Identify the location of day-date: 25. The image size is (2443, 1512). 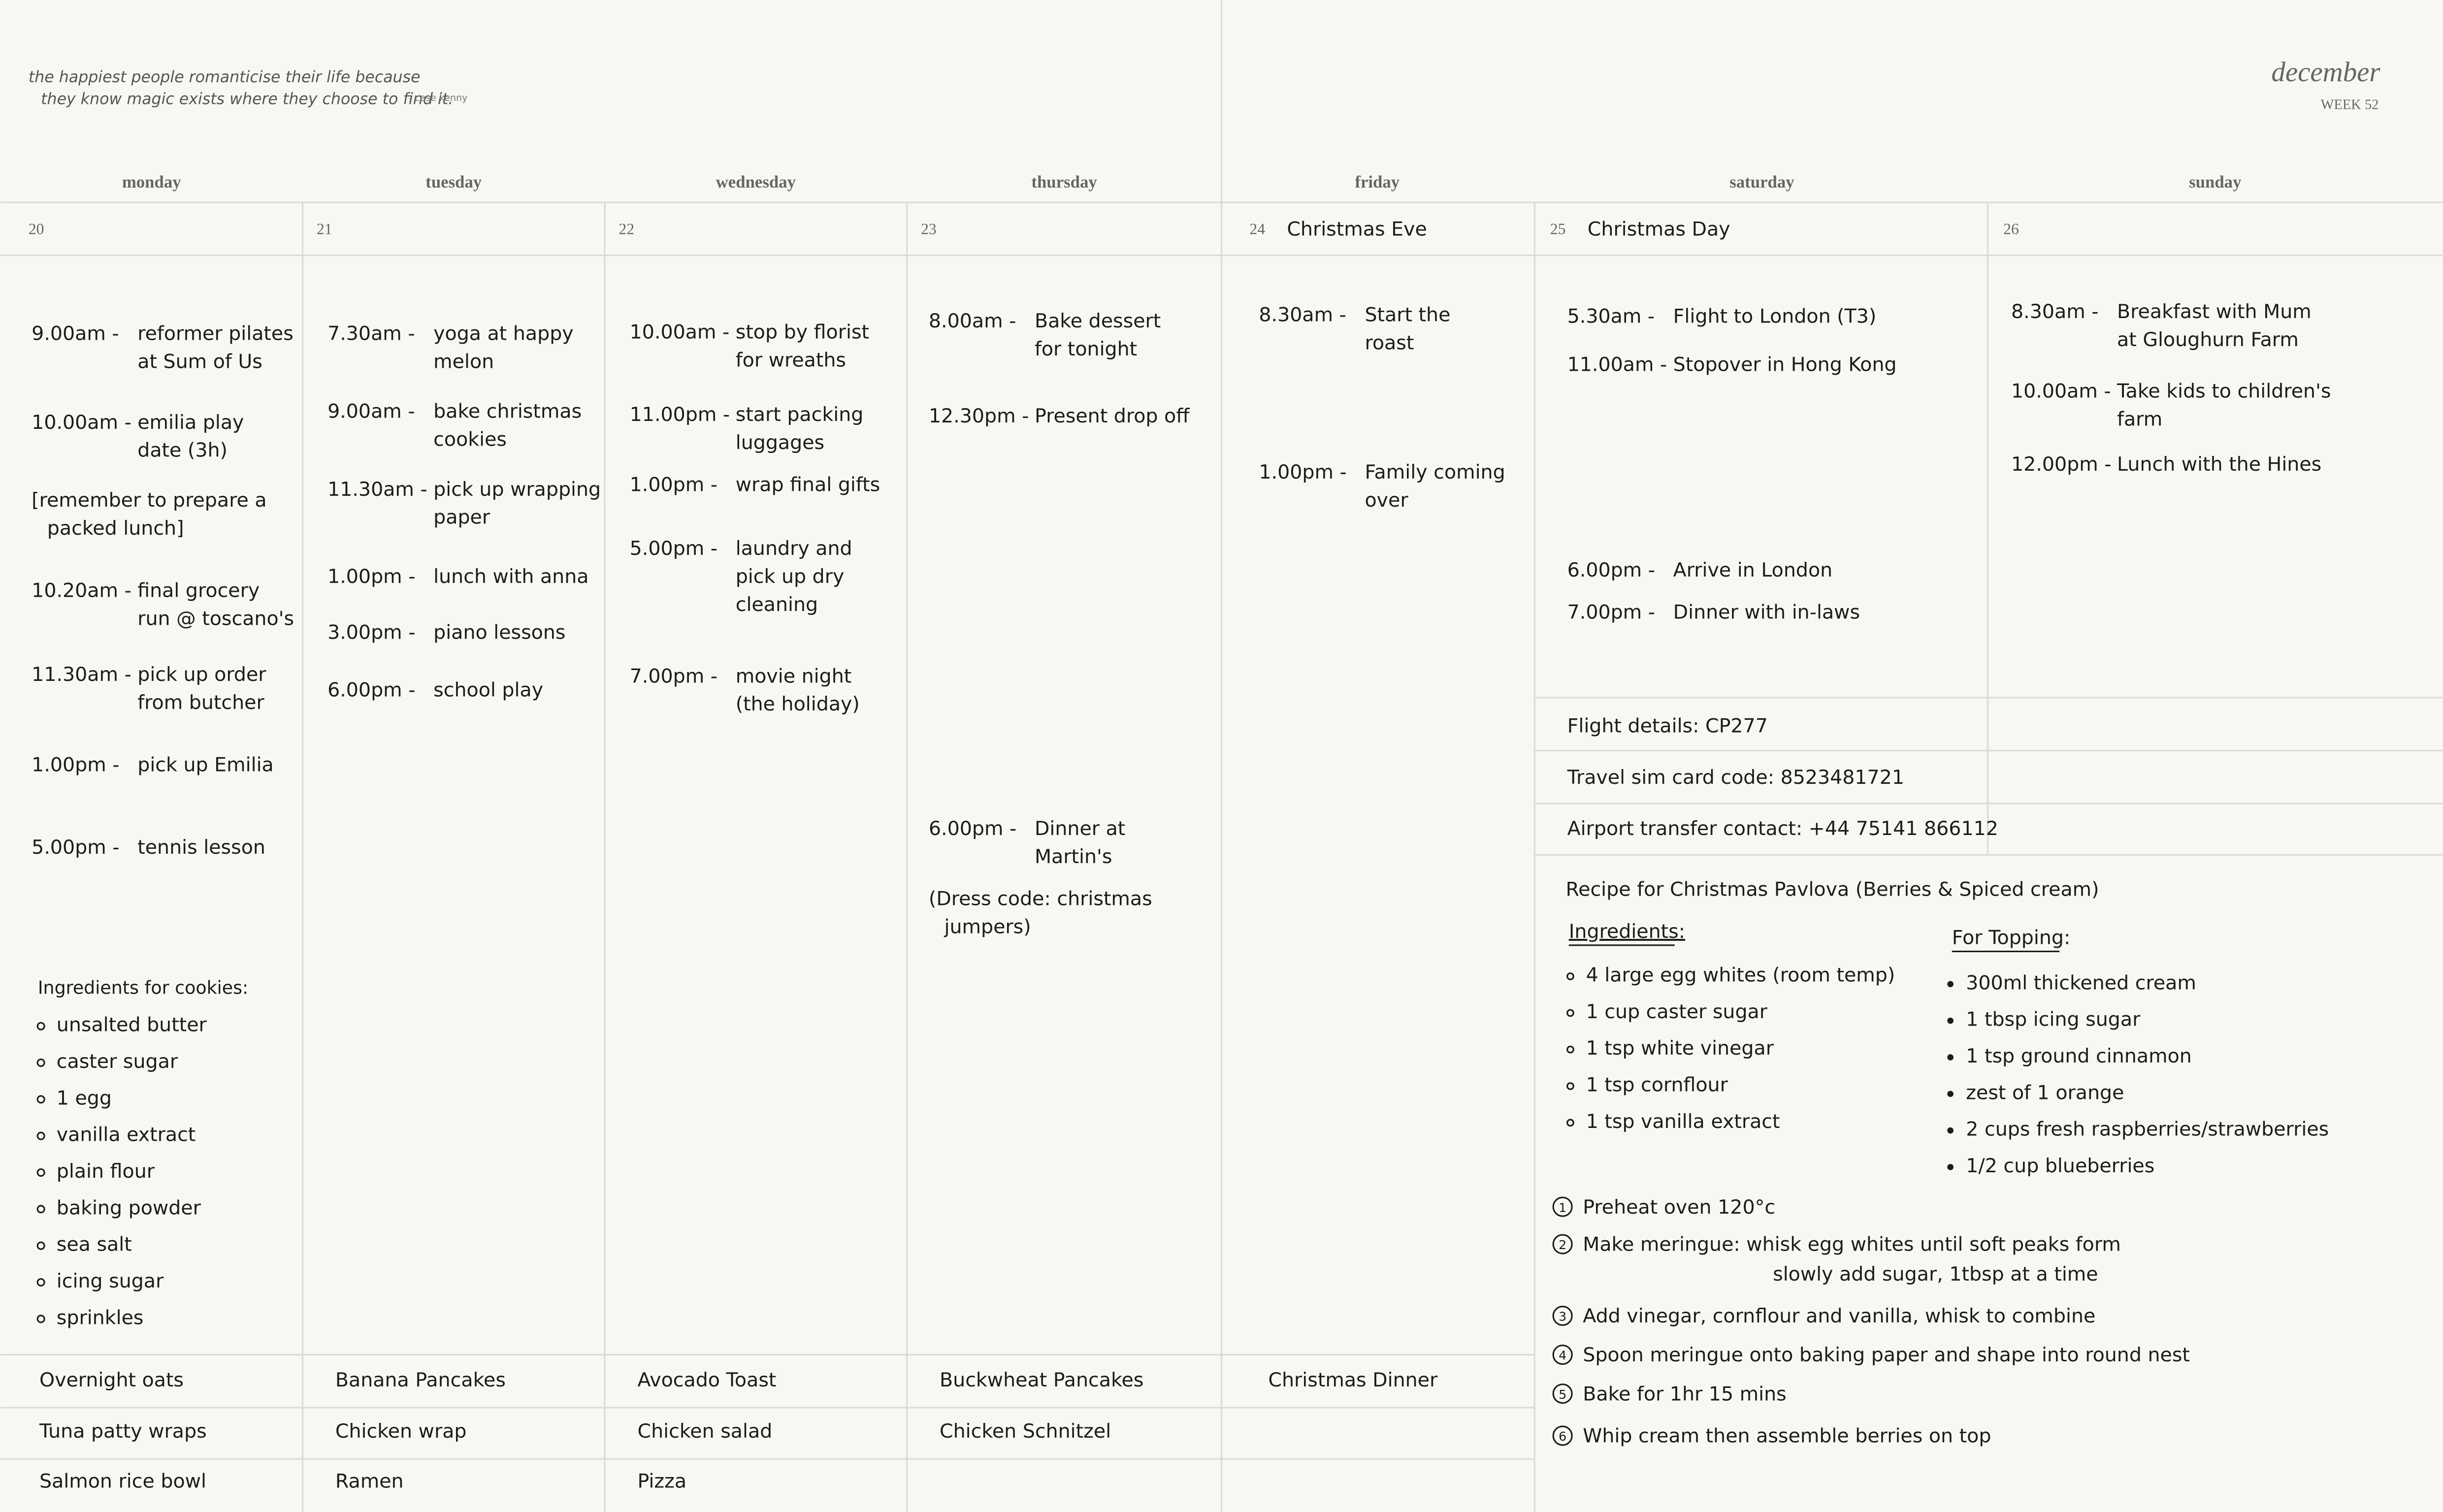
(1558, 228).